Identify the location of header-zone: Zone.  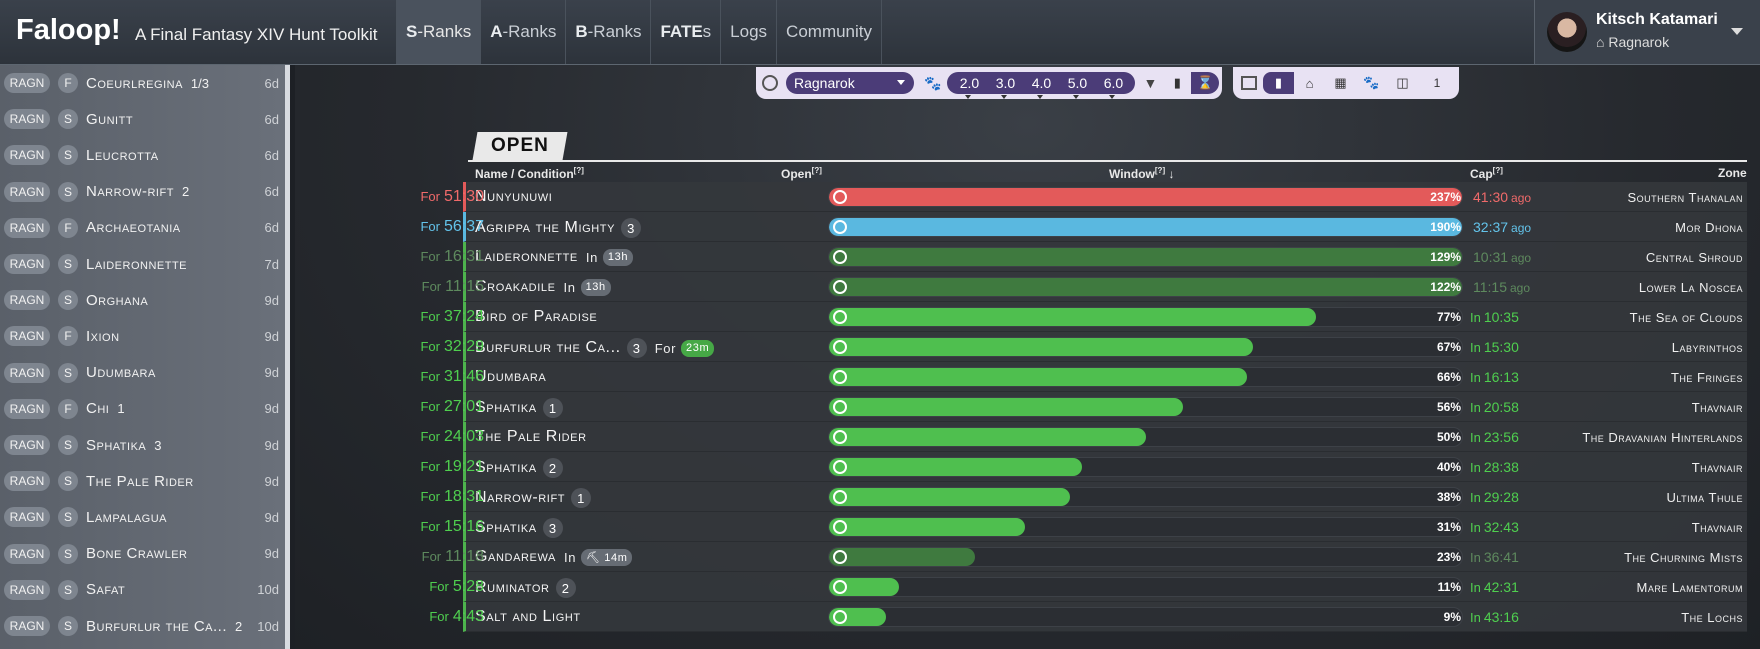
(1732, 173).